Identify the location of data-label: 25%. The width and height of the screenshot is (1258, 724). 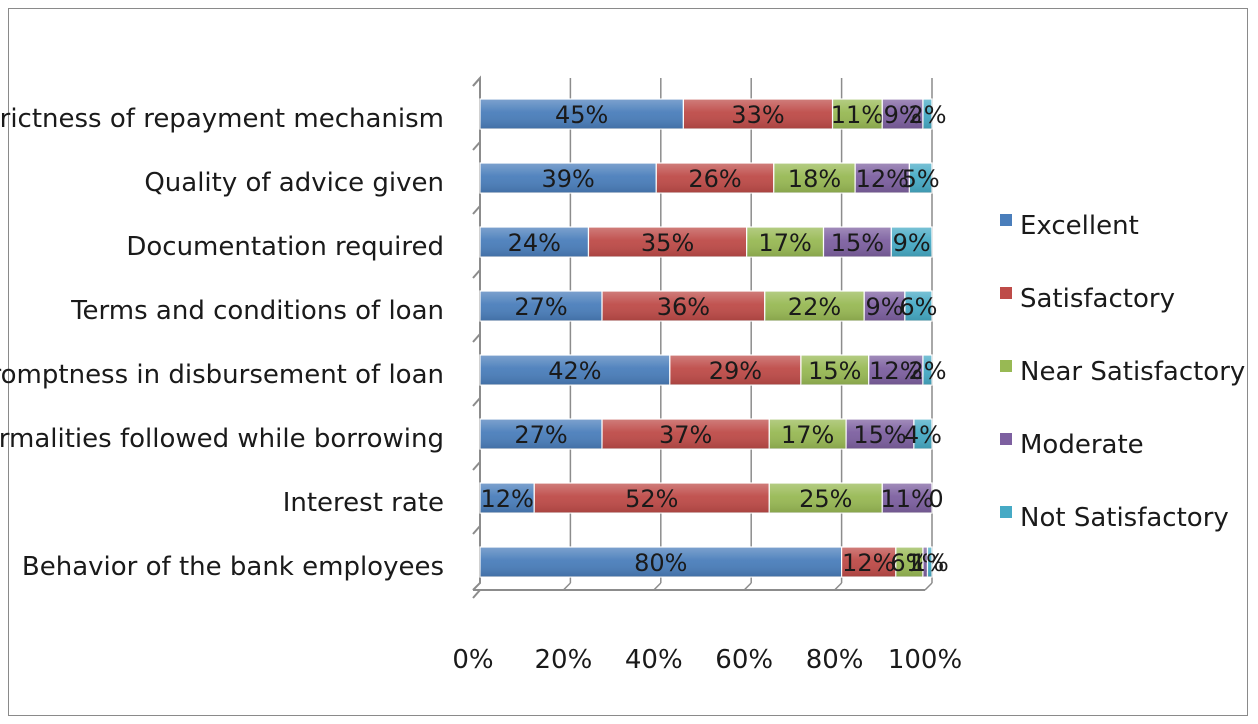
(825, 499).